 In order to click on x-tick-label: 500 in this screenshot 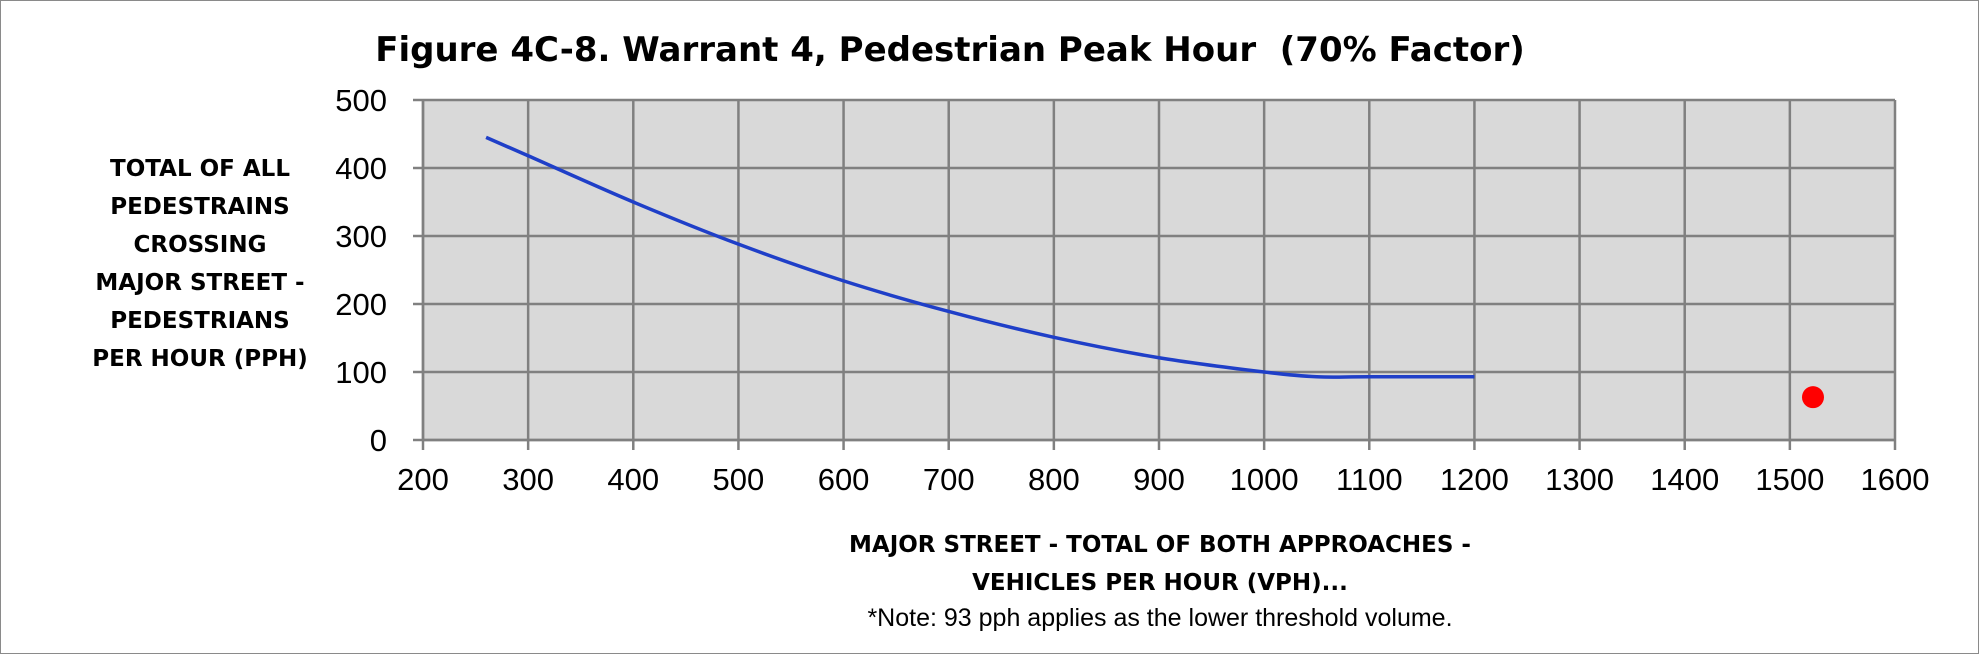, I will do `click(739, 479)`.